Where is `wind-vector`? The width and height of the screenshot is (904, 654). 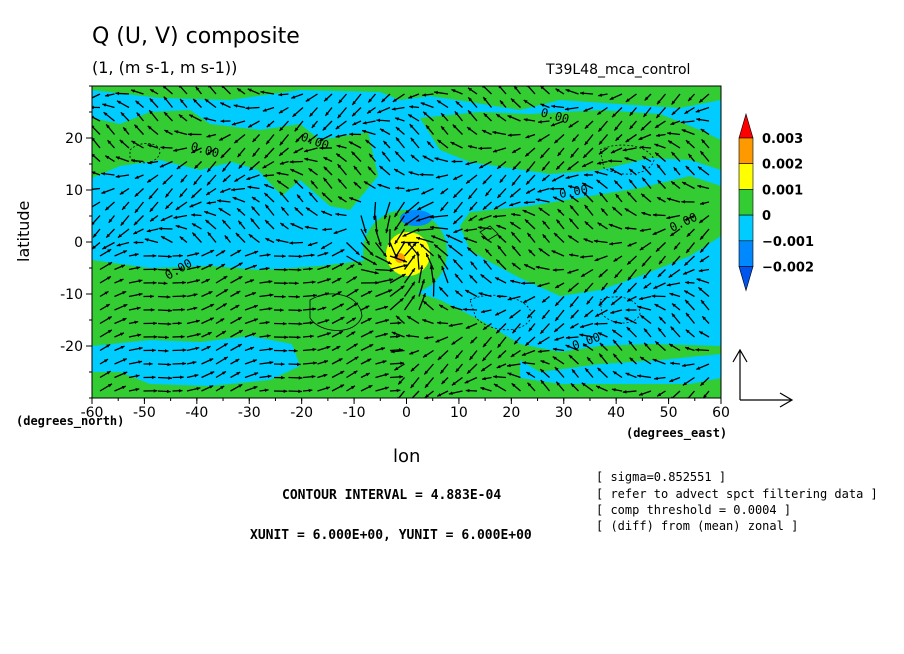 wind-vector is located at coordinates (487, 90).